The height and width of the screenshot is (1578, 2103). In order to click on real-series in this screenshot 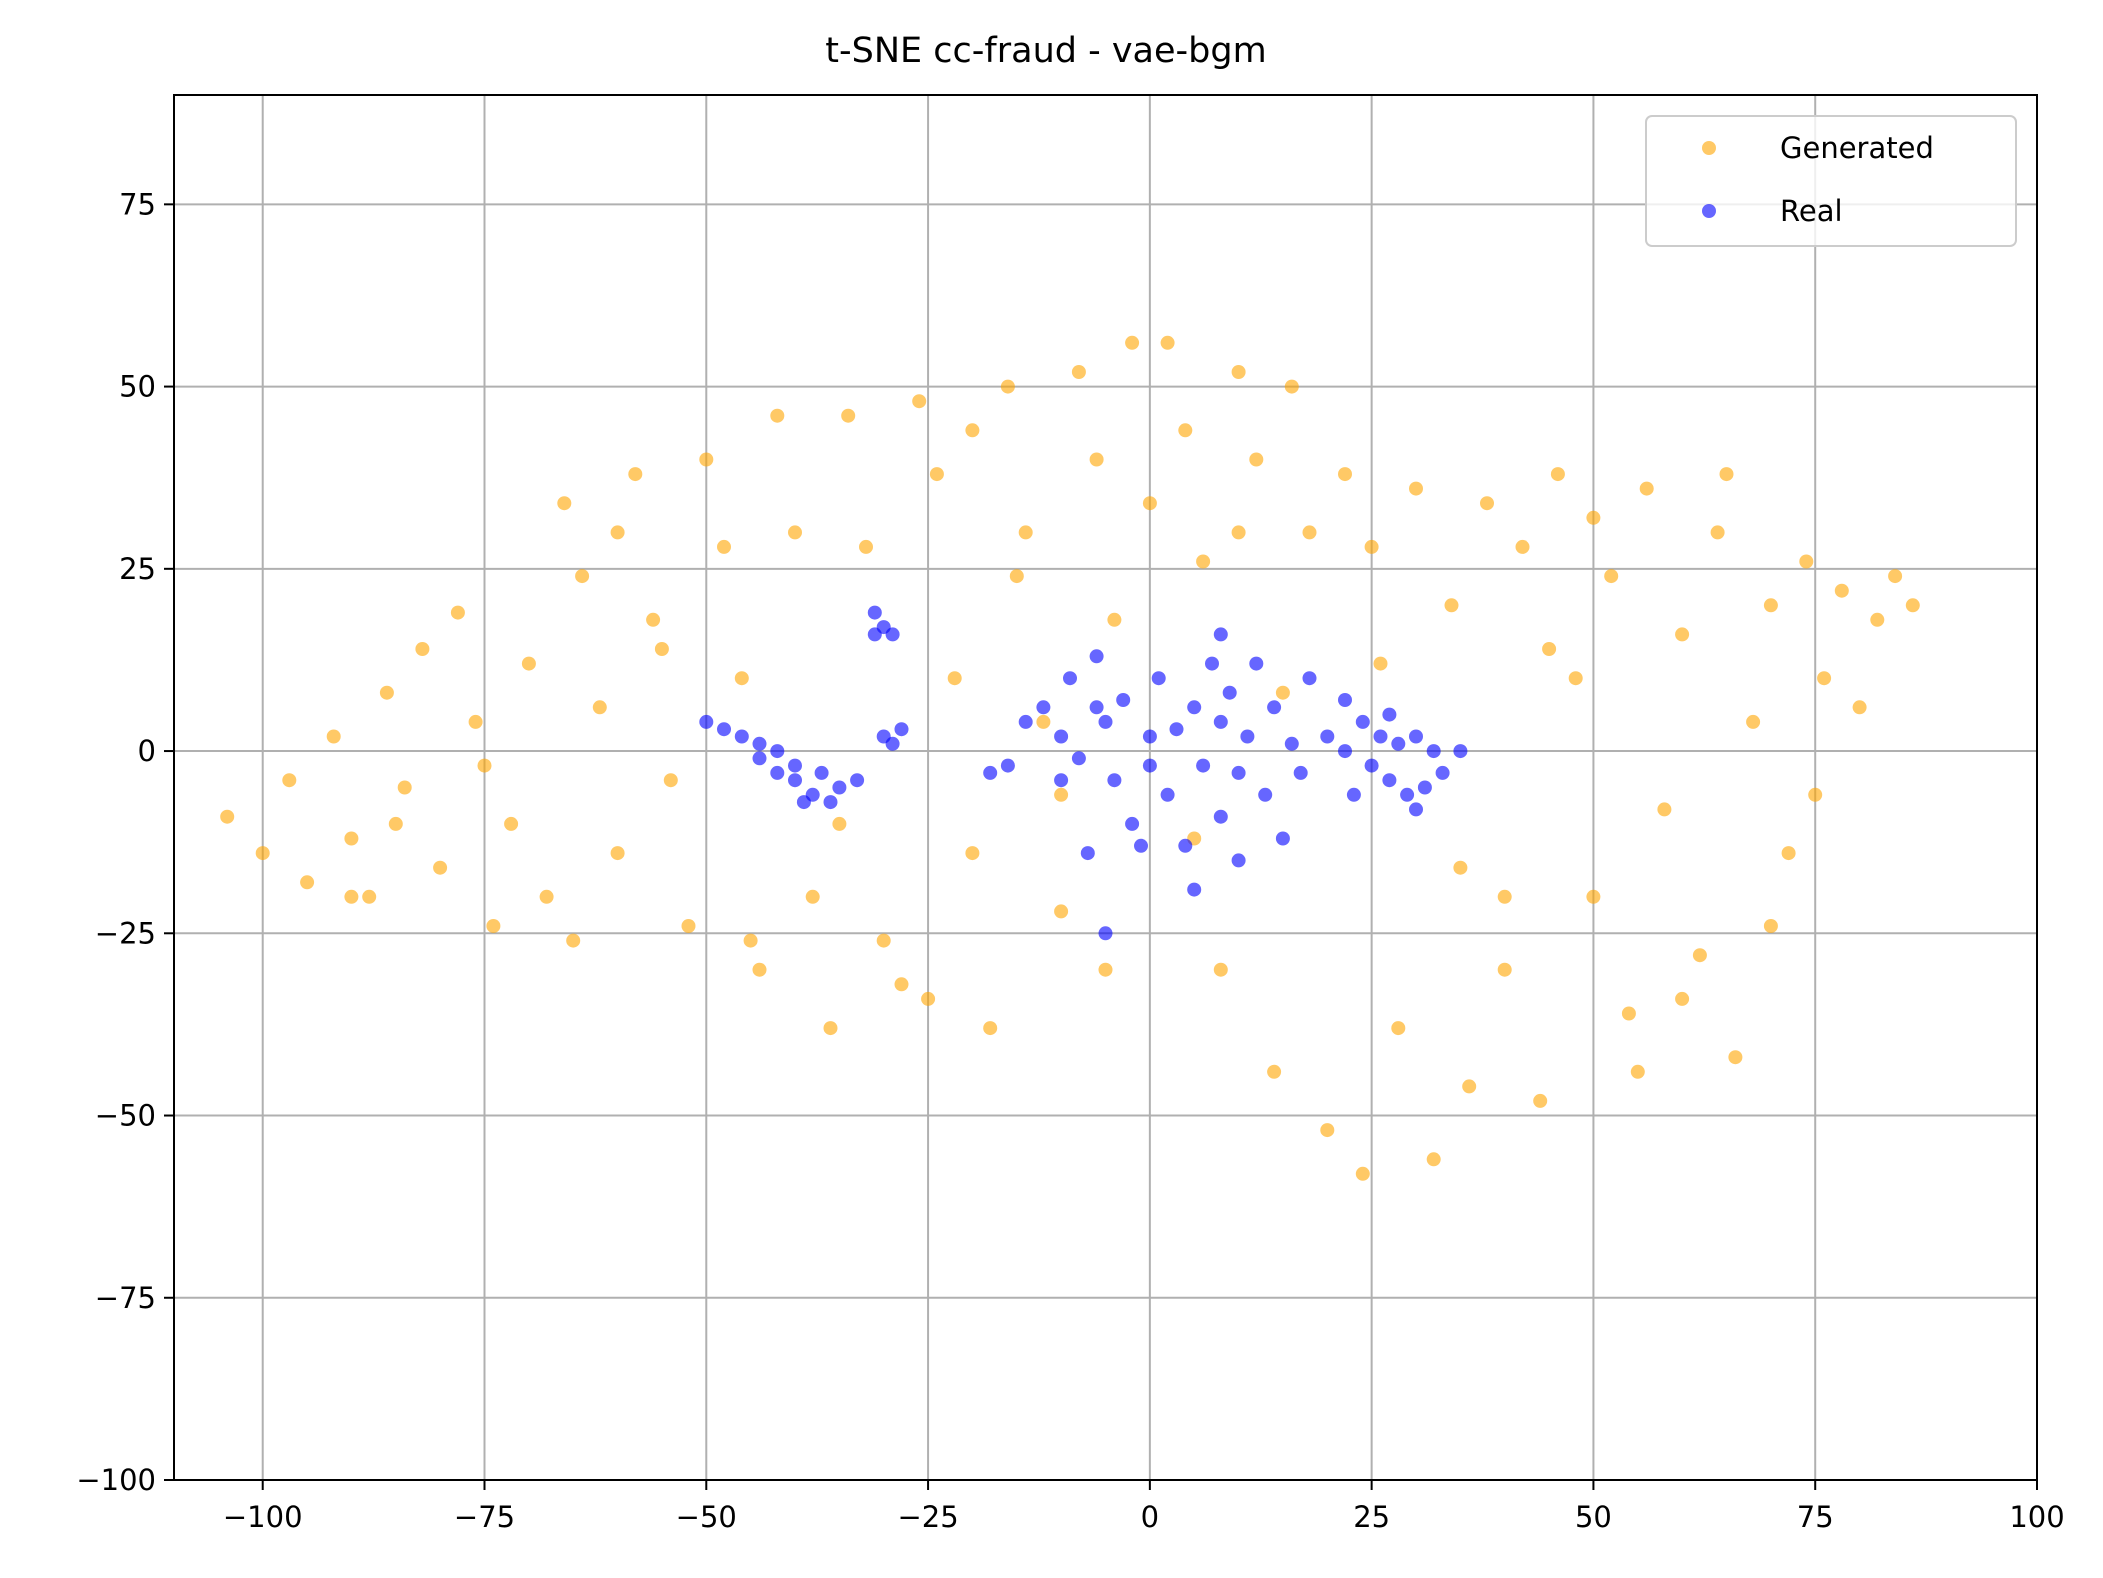, I will do `click(1083, 773)`.